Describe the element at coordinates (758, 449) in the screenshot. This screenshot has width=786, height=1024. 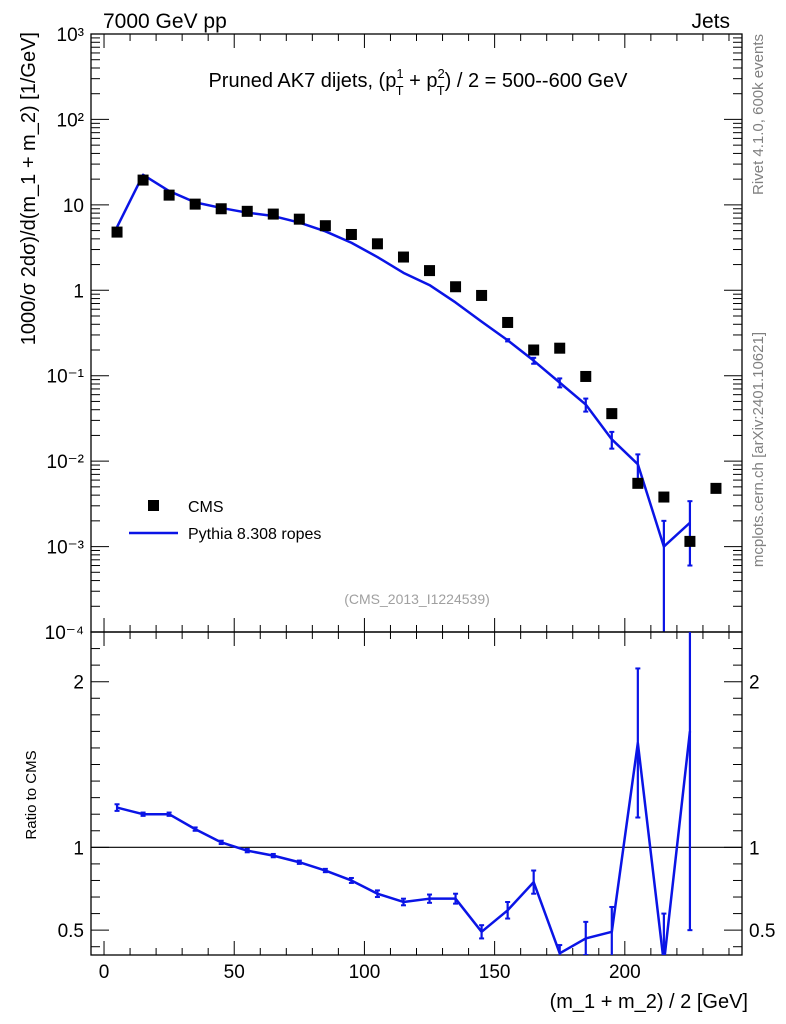
I see `mcplots-label: mcplots.cern.ch [arXiv:2401.10621]` at that location.